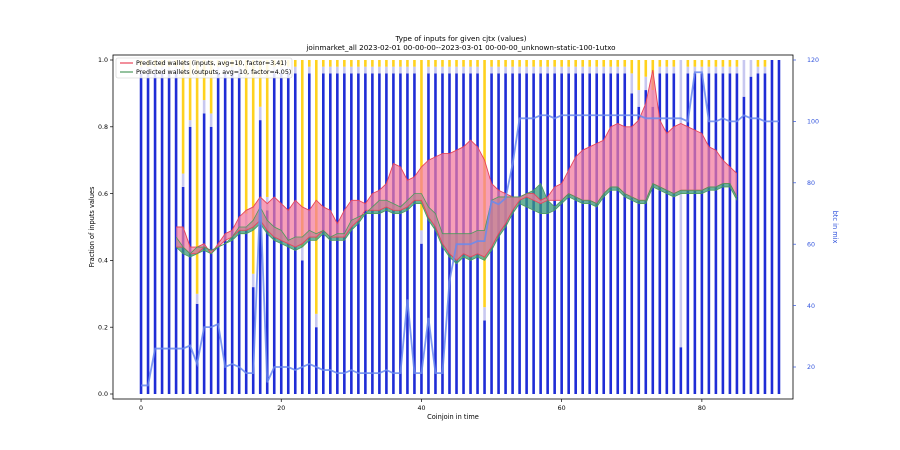 This screenshot has width=900, height=450. What do you see at coordinates (811, 183) in the screenshot?
I see `y2-tick-label-80: 80` at bounding box center [811, 183].